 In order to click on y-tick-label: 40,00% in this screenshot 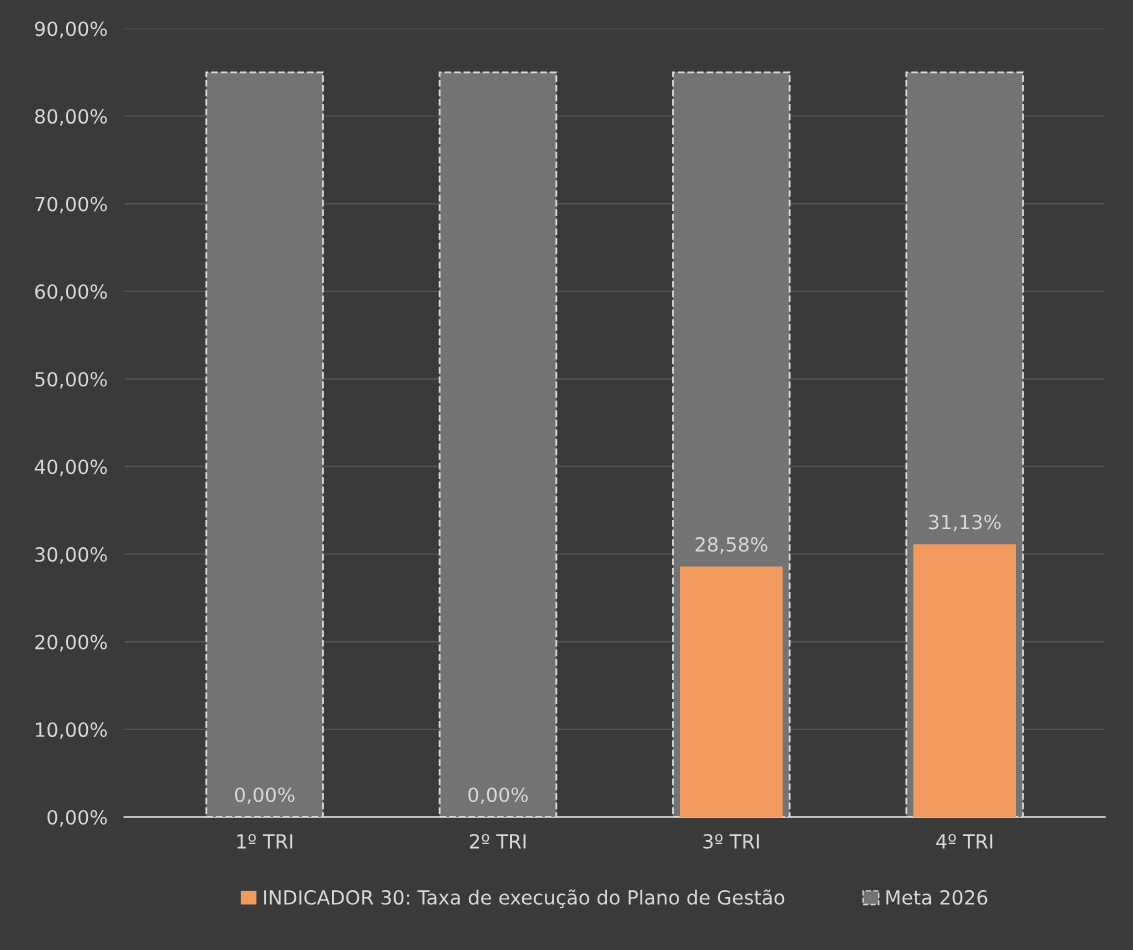, I will do `click(70, 468)`.